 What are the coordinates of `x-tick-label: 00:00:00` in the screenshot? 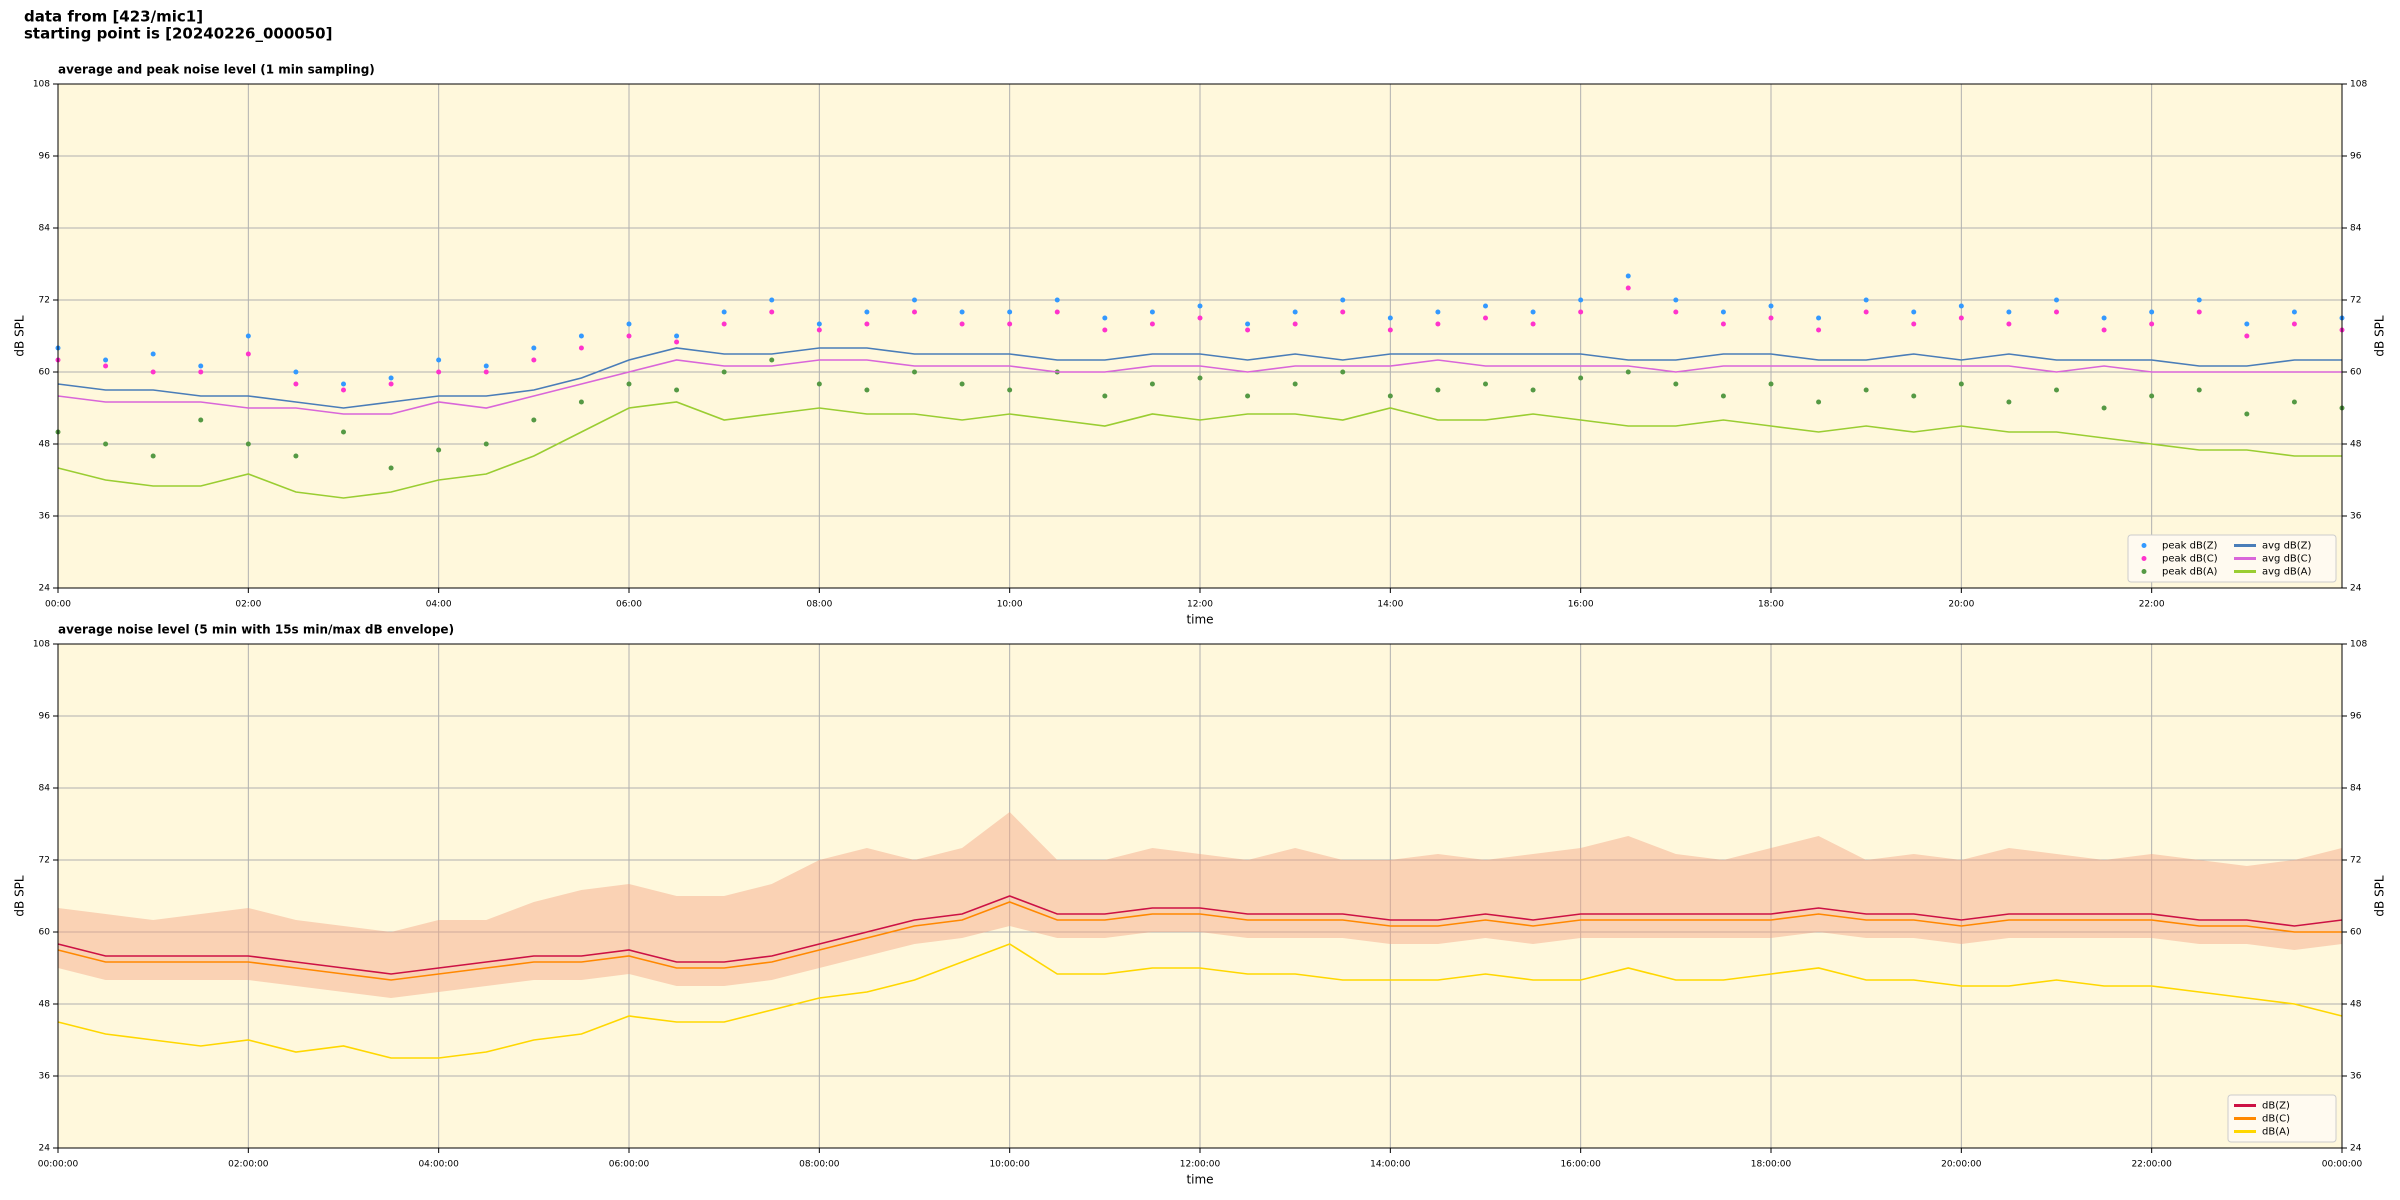 It's located at (58, 1165).